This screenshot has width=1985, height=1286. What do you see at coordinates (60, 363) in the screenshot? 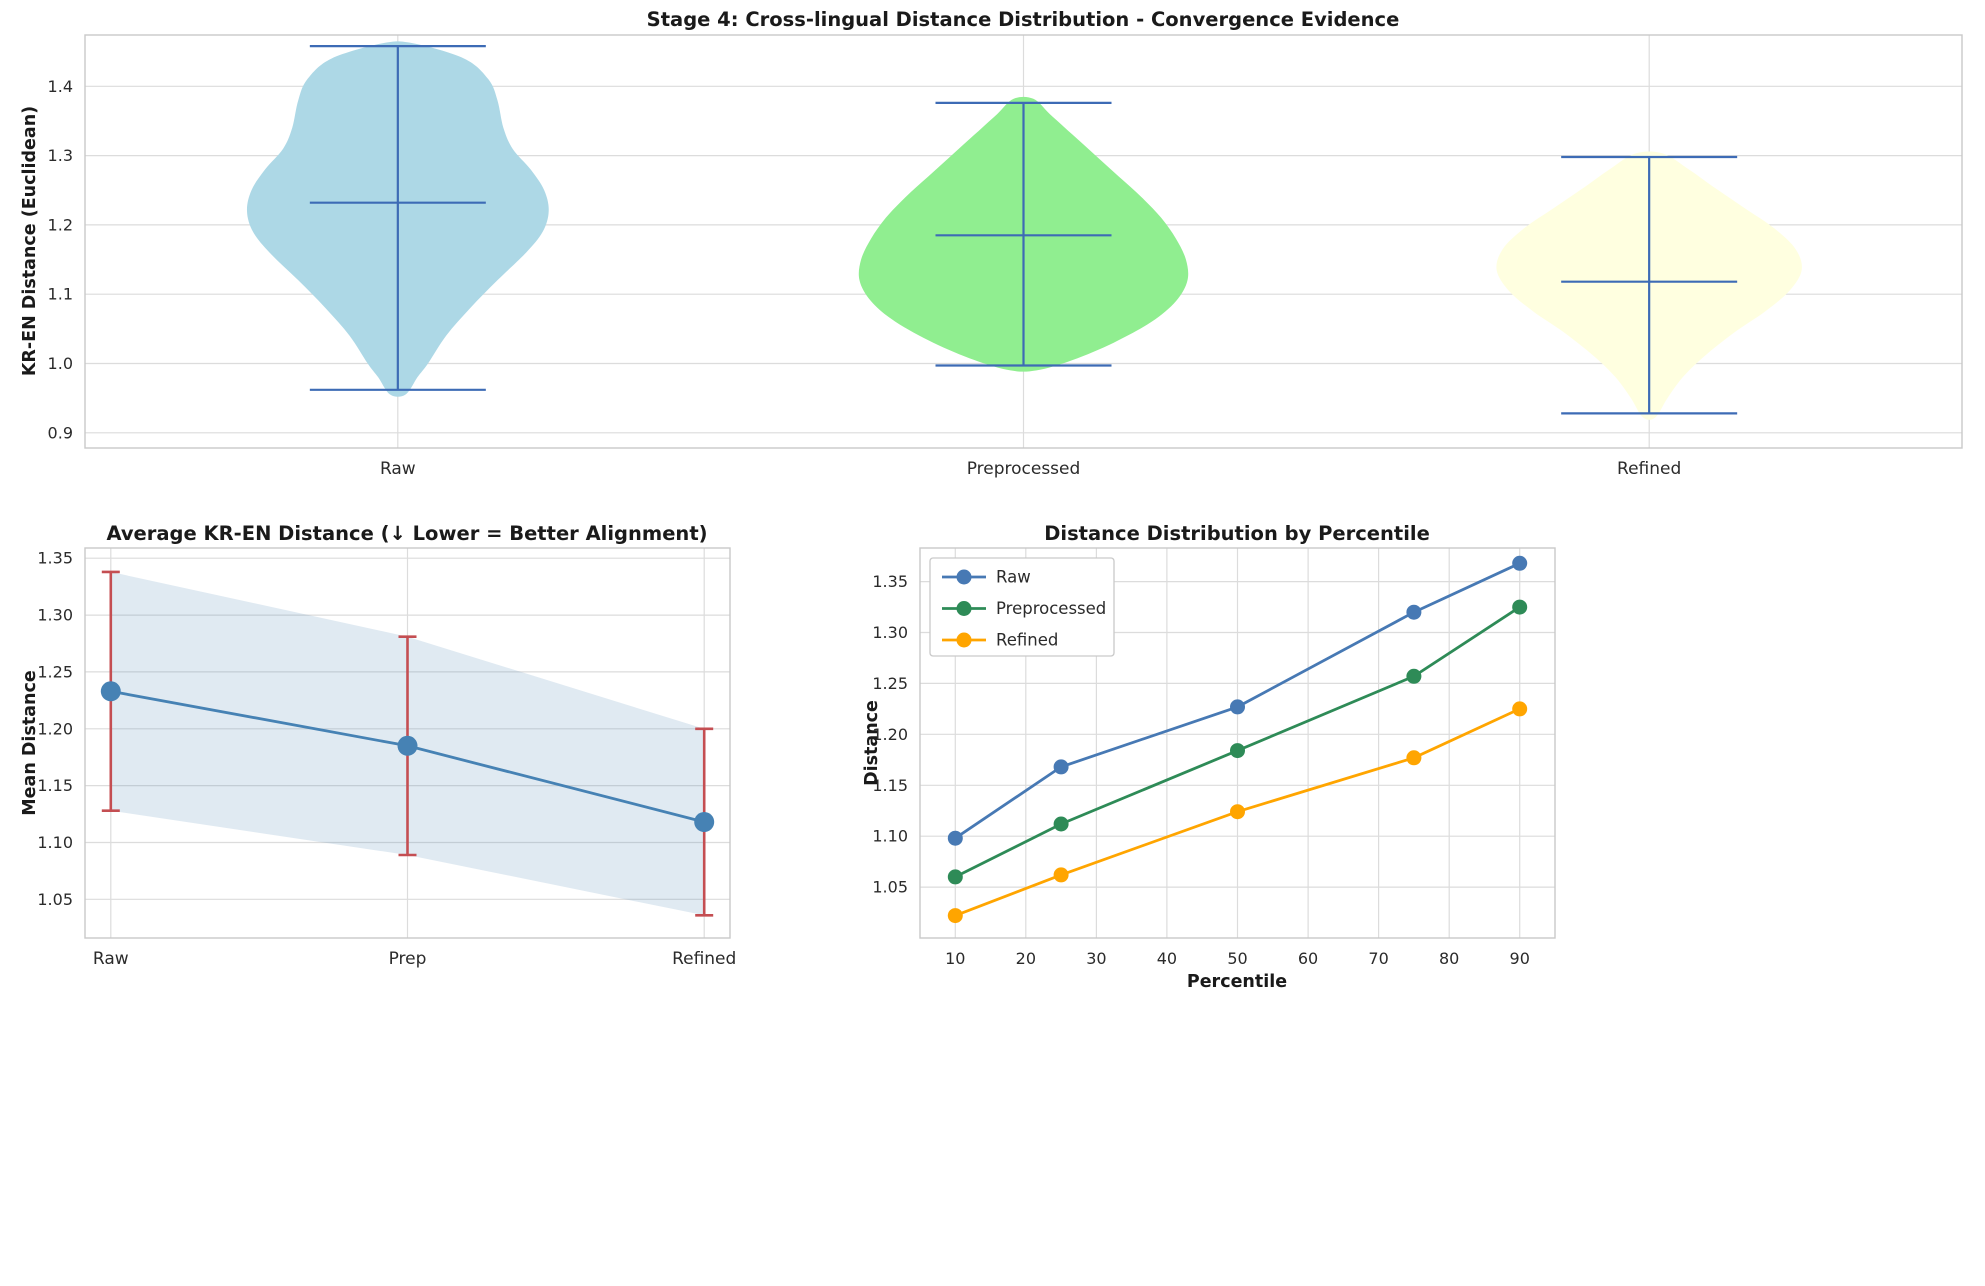
I see `violin-ytick-label: 1.0` at bounding box center [60, 363].